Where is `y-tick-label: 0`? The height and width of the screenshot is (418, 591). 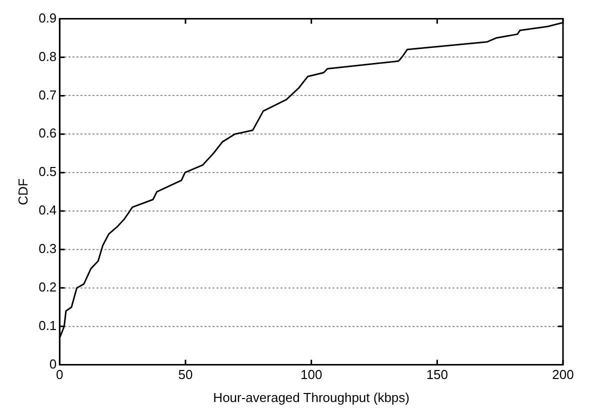
y-tick-label: 0 is located at coordinates (53, 364).